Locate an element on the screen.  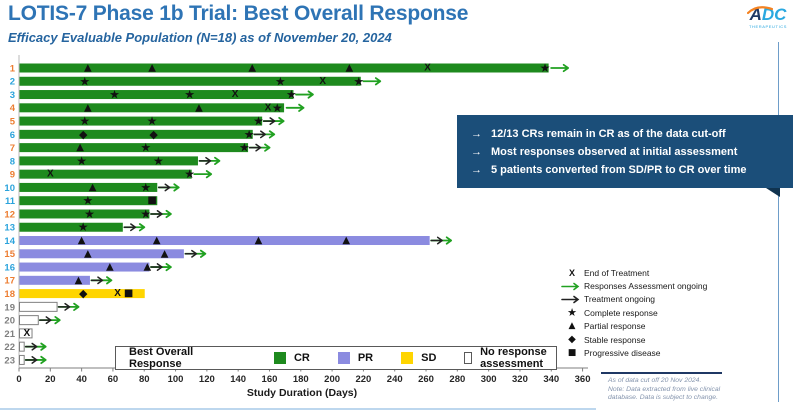
adc-therapeutics-logo: ADC THERAPEUTICS is located at coordinates (768, 17).